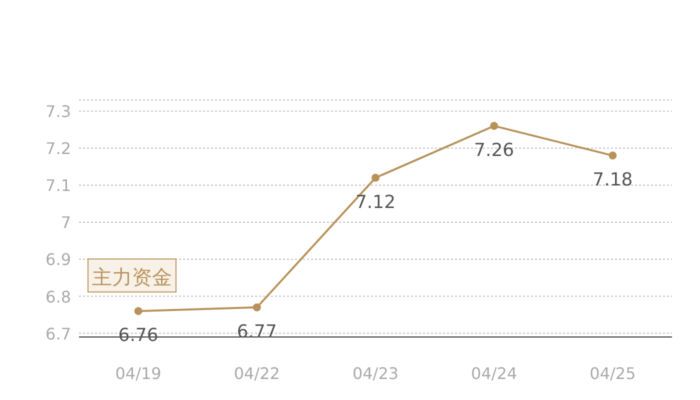 The width and height of the screenshot is (700, 400). Describe the element at coordinates (132, 277) in the screenshot. I see `annotation: 主力资金` at that location.